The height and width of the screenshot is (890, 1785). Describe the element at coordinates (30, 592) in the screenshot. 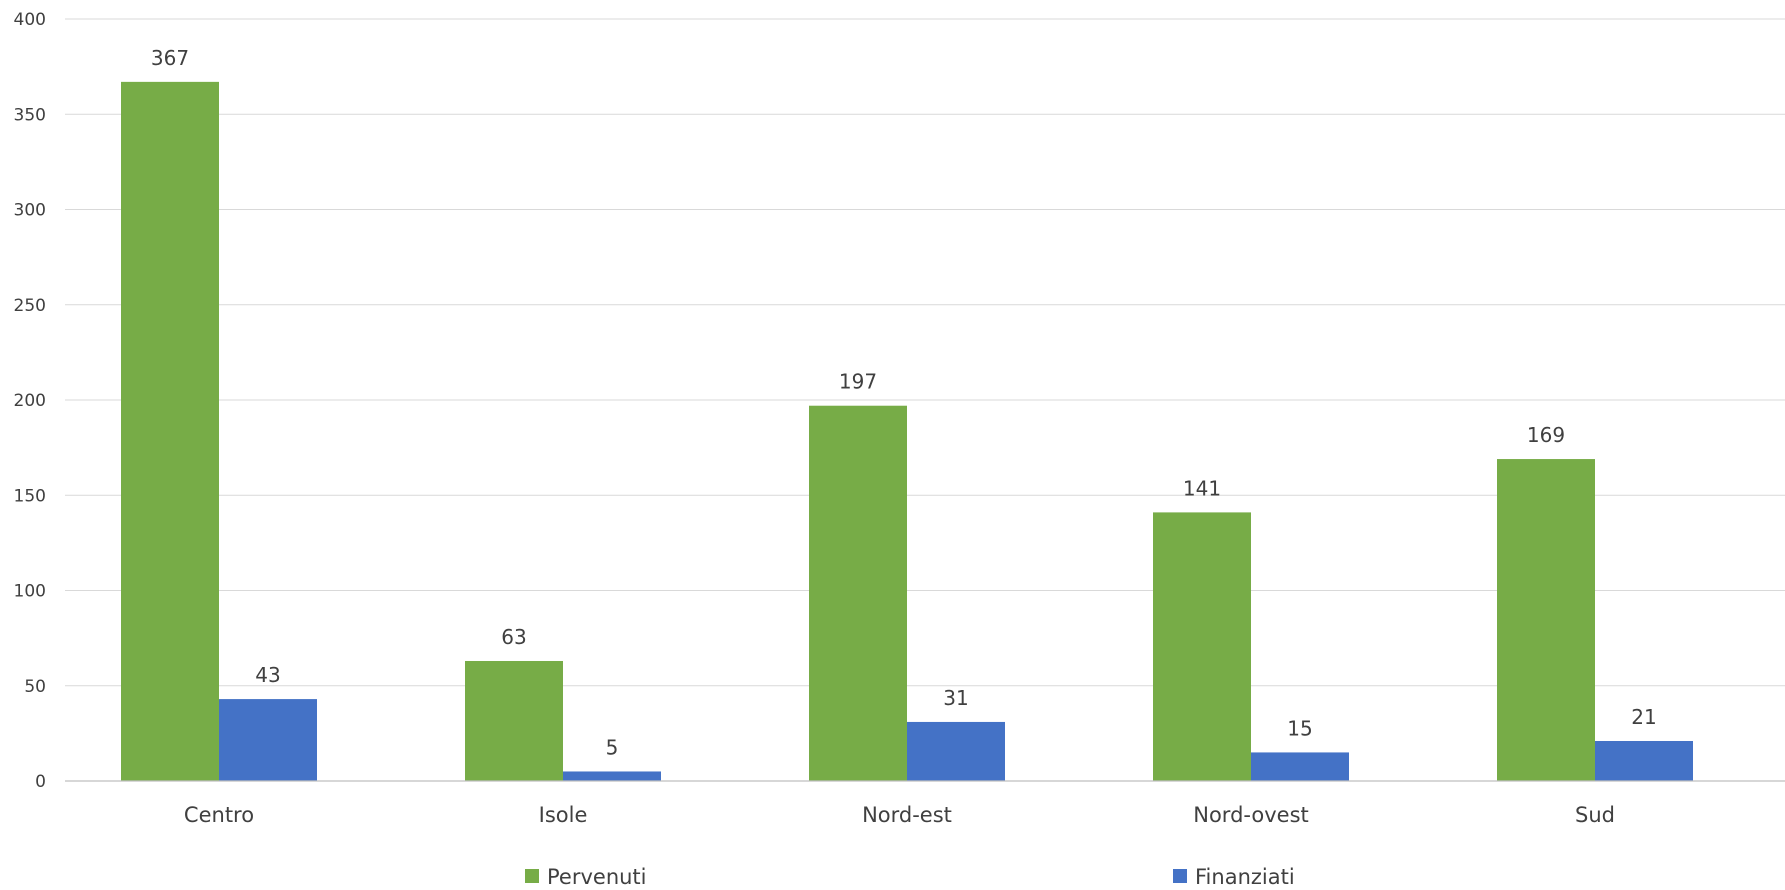

I see `y-tick-label: 100` at that location.